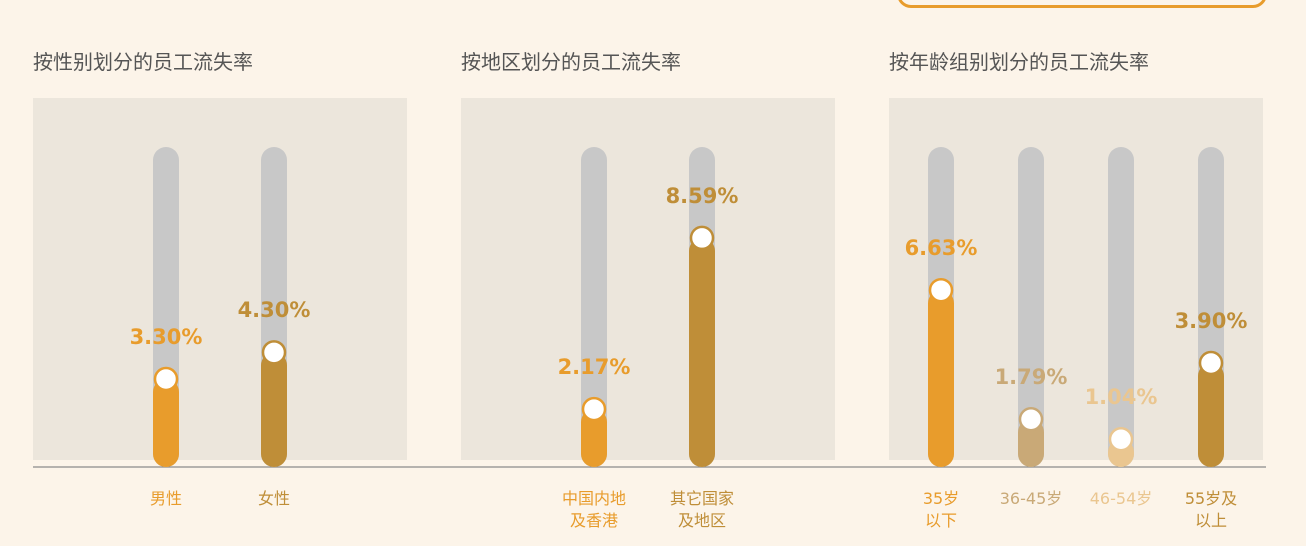 This screenshot has width=1306, height=546. I want to click on chart-title: 按性别划分的员工流失率, so click(143, 62).